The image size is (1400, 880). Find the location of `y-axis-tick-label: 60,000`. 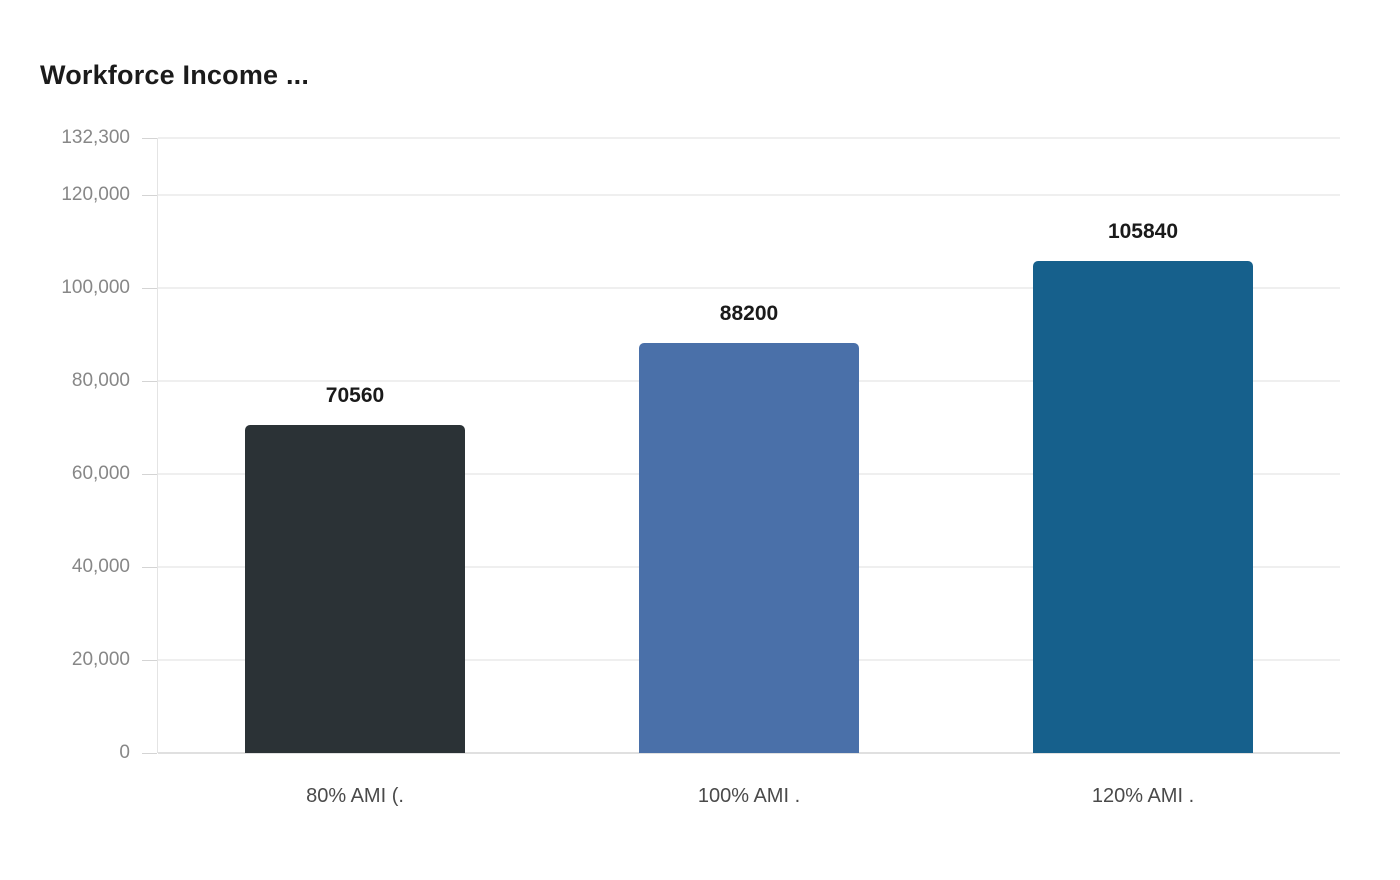

y-axis-tick-label: 60,000 is located at coordinates (100, 474).